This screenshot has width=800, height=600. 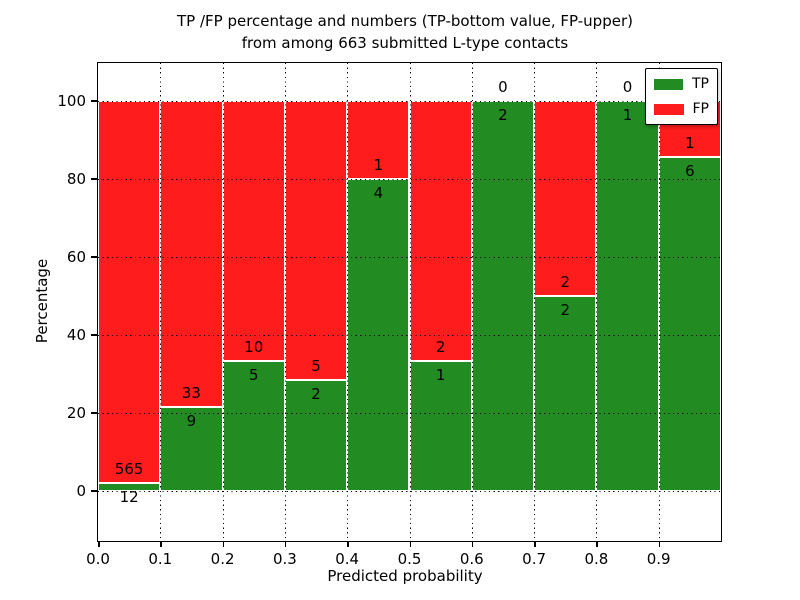 I want to click on tp-count-label: 9, so click(x=191, y=421).